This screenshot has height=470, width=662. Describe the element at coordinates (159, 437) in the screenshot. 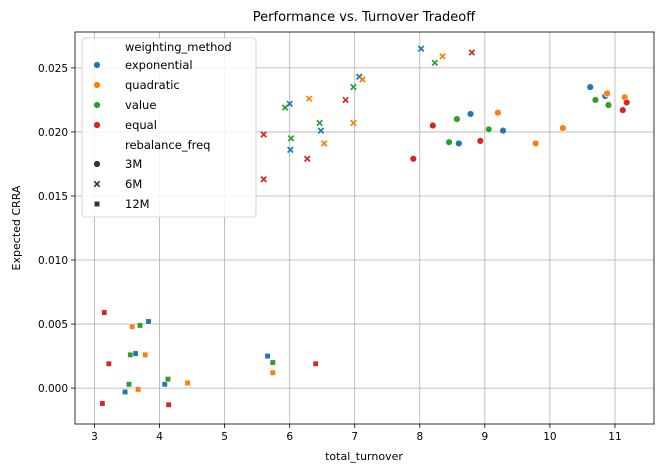

I see `x-tick-label: 4` at that location.